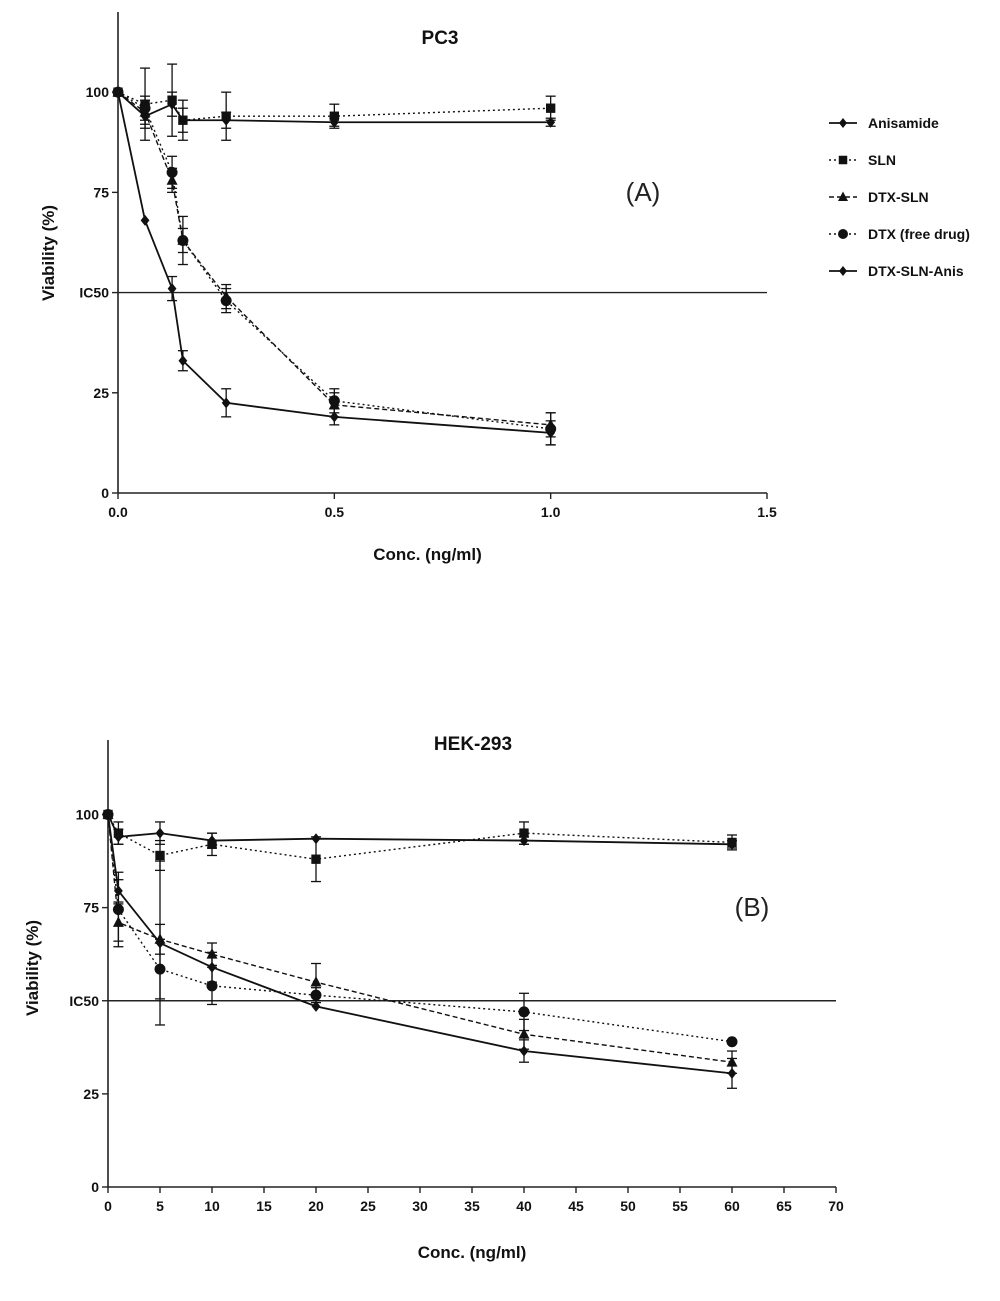  What do you see at coordinates (919, 234) in the screenshot?
I see `legend-label: DTX (free drug)` at bounding box center [919, 234].